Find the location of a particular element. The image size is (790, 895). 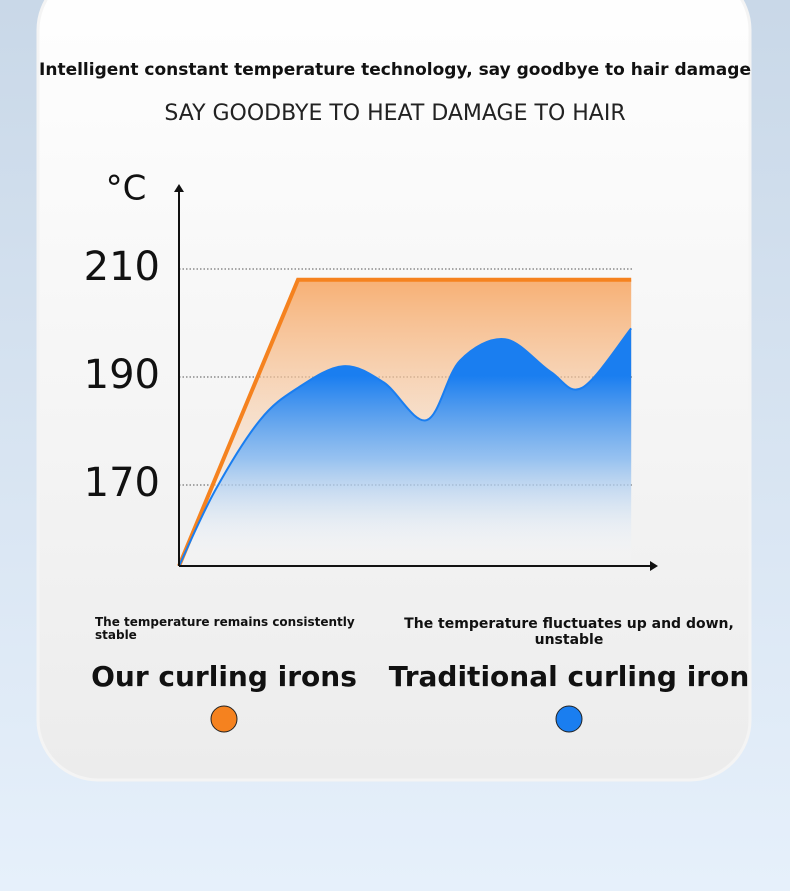

legend-label: Traditional curling iron is located at coordinates (569, 676).